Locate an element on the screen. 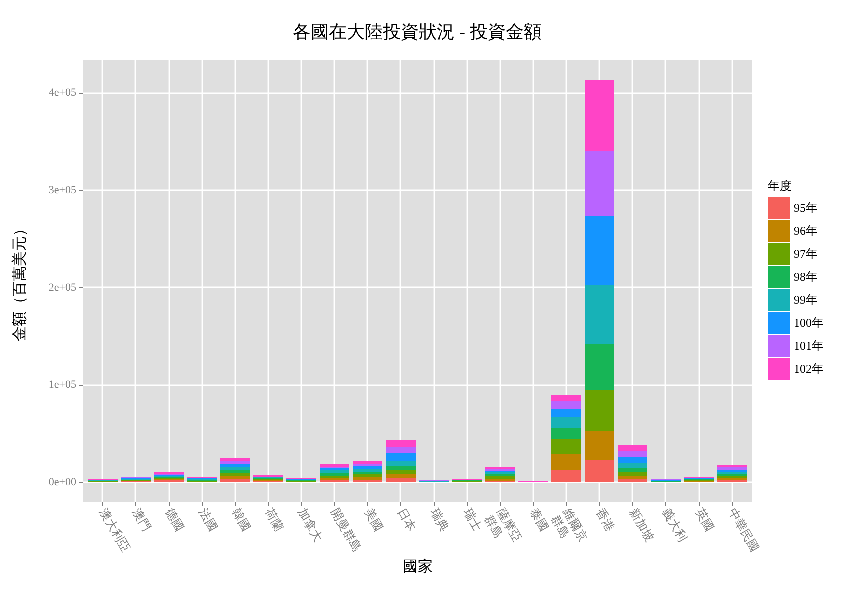 The width and height of the screenshot is (859, 601). legend-label: 97年 is located at coordinates (806, 254).